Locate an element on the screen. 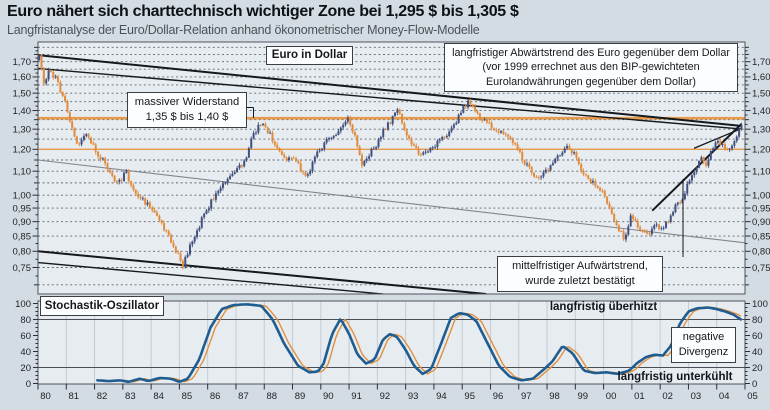 The width and height of the screenshot is (770, 410). x-axis-year-label: 89 is located at coordinates (300, 396).